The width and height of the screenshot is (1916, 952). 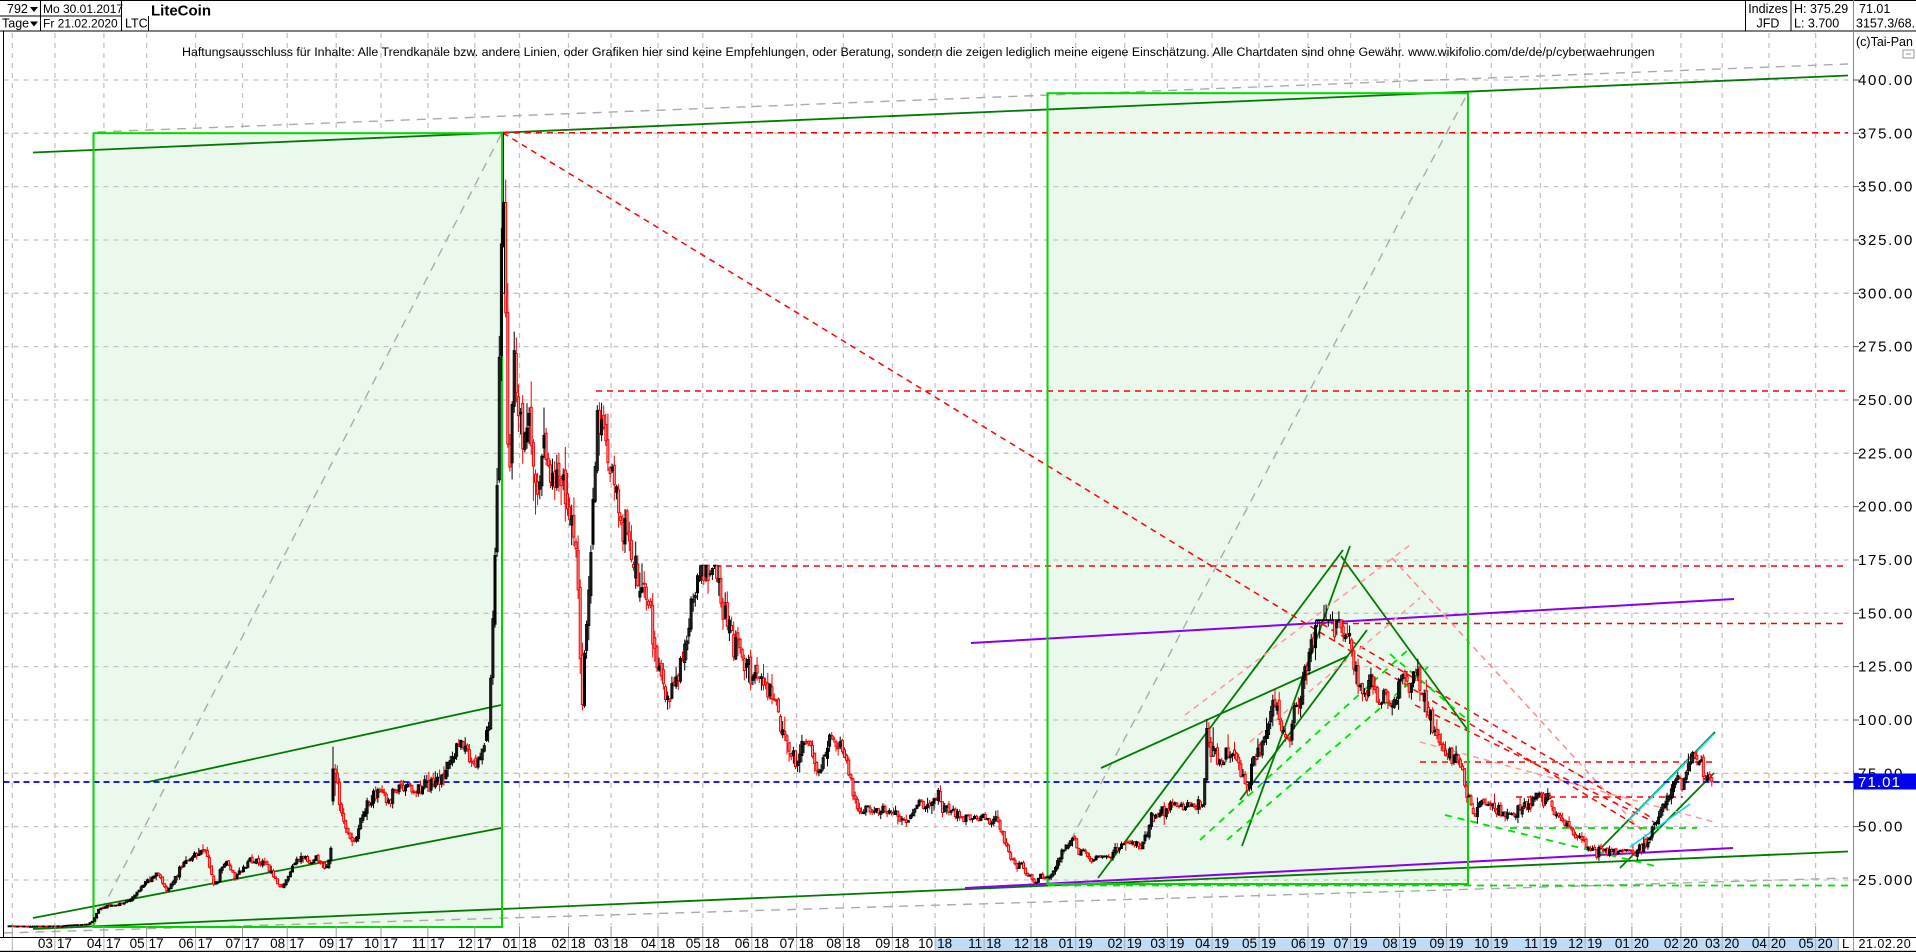 What do you see at coordinates (1886, 613) in the screenshot?
I see `svg-text: 150.00` at bounding box center [1886, 613].